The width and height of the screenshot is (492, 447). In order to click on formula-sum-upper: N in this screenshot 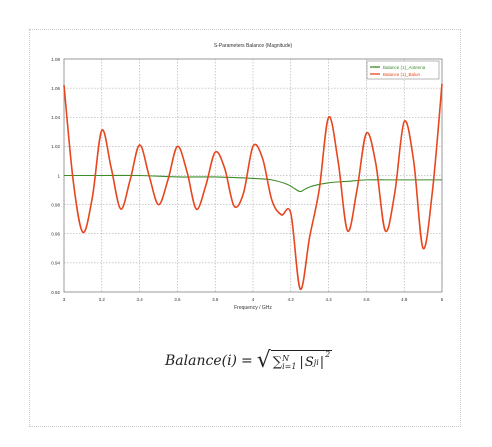, I will do `click(286, 358)`.